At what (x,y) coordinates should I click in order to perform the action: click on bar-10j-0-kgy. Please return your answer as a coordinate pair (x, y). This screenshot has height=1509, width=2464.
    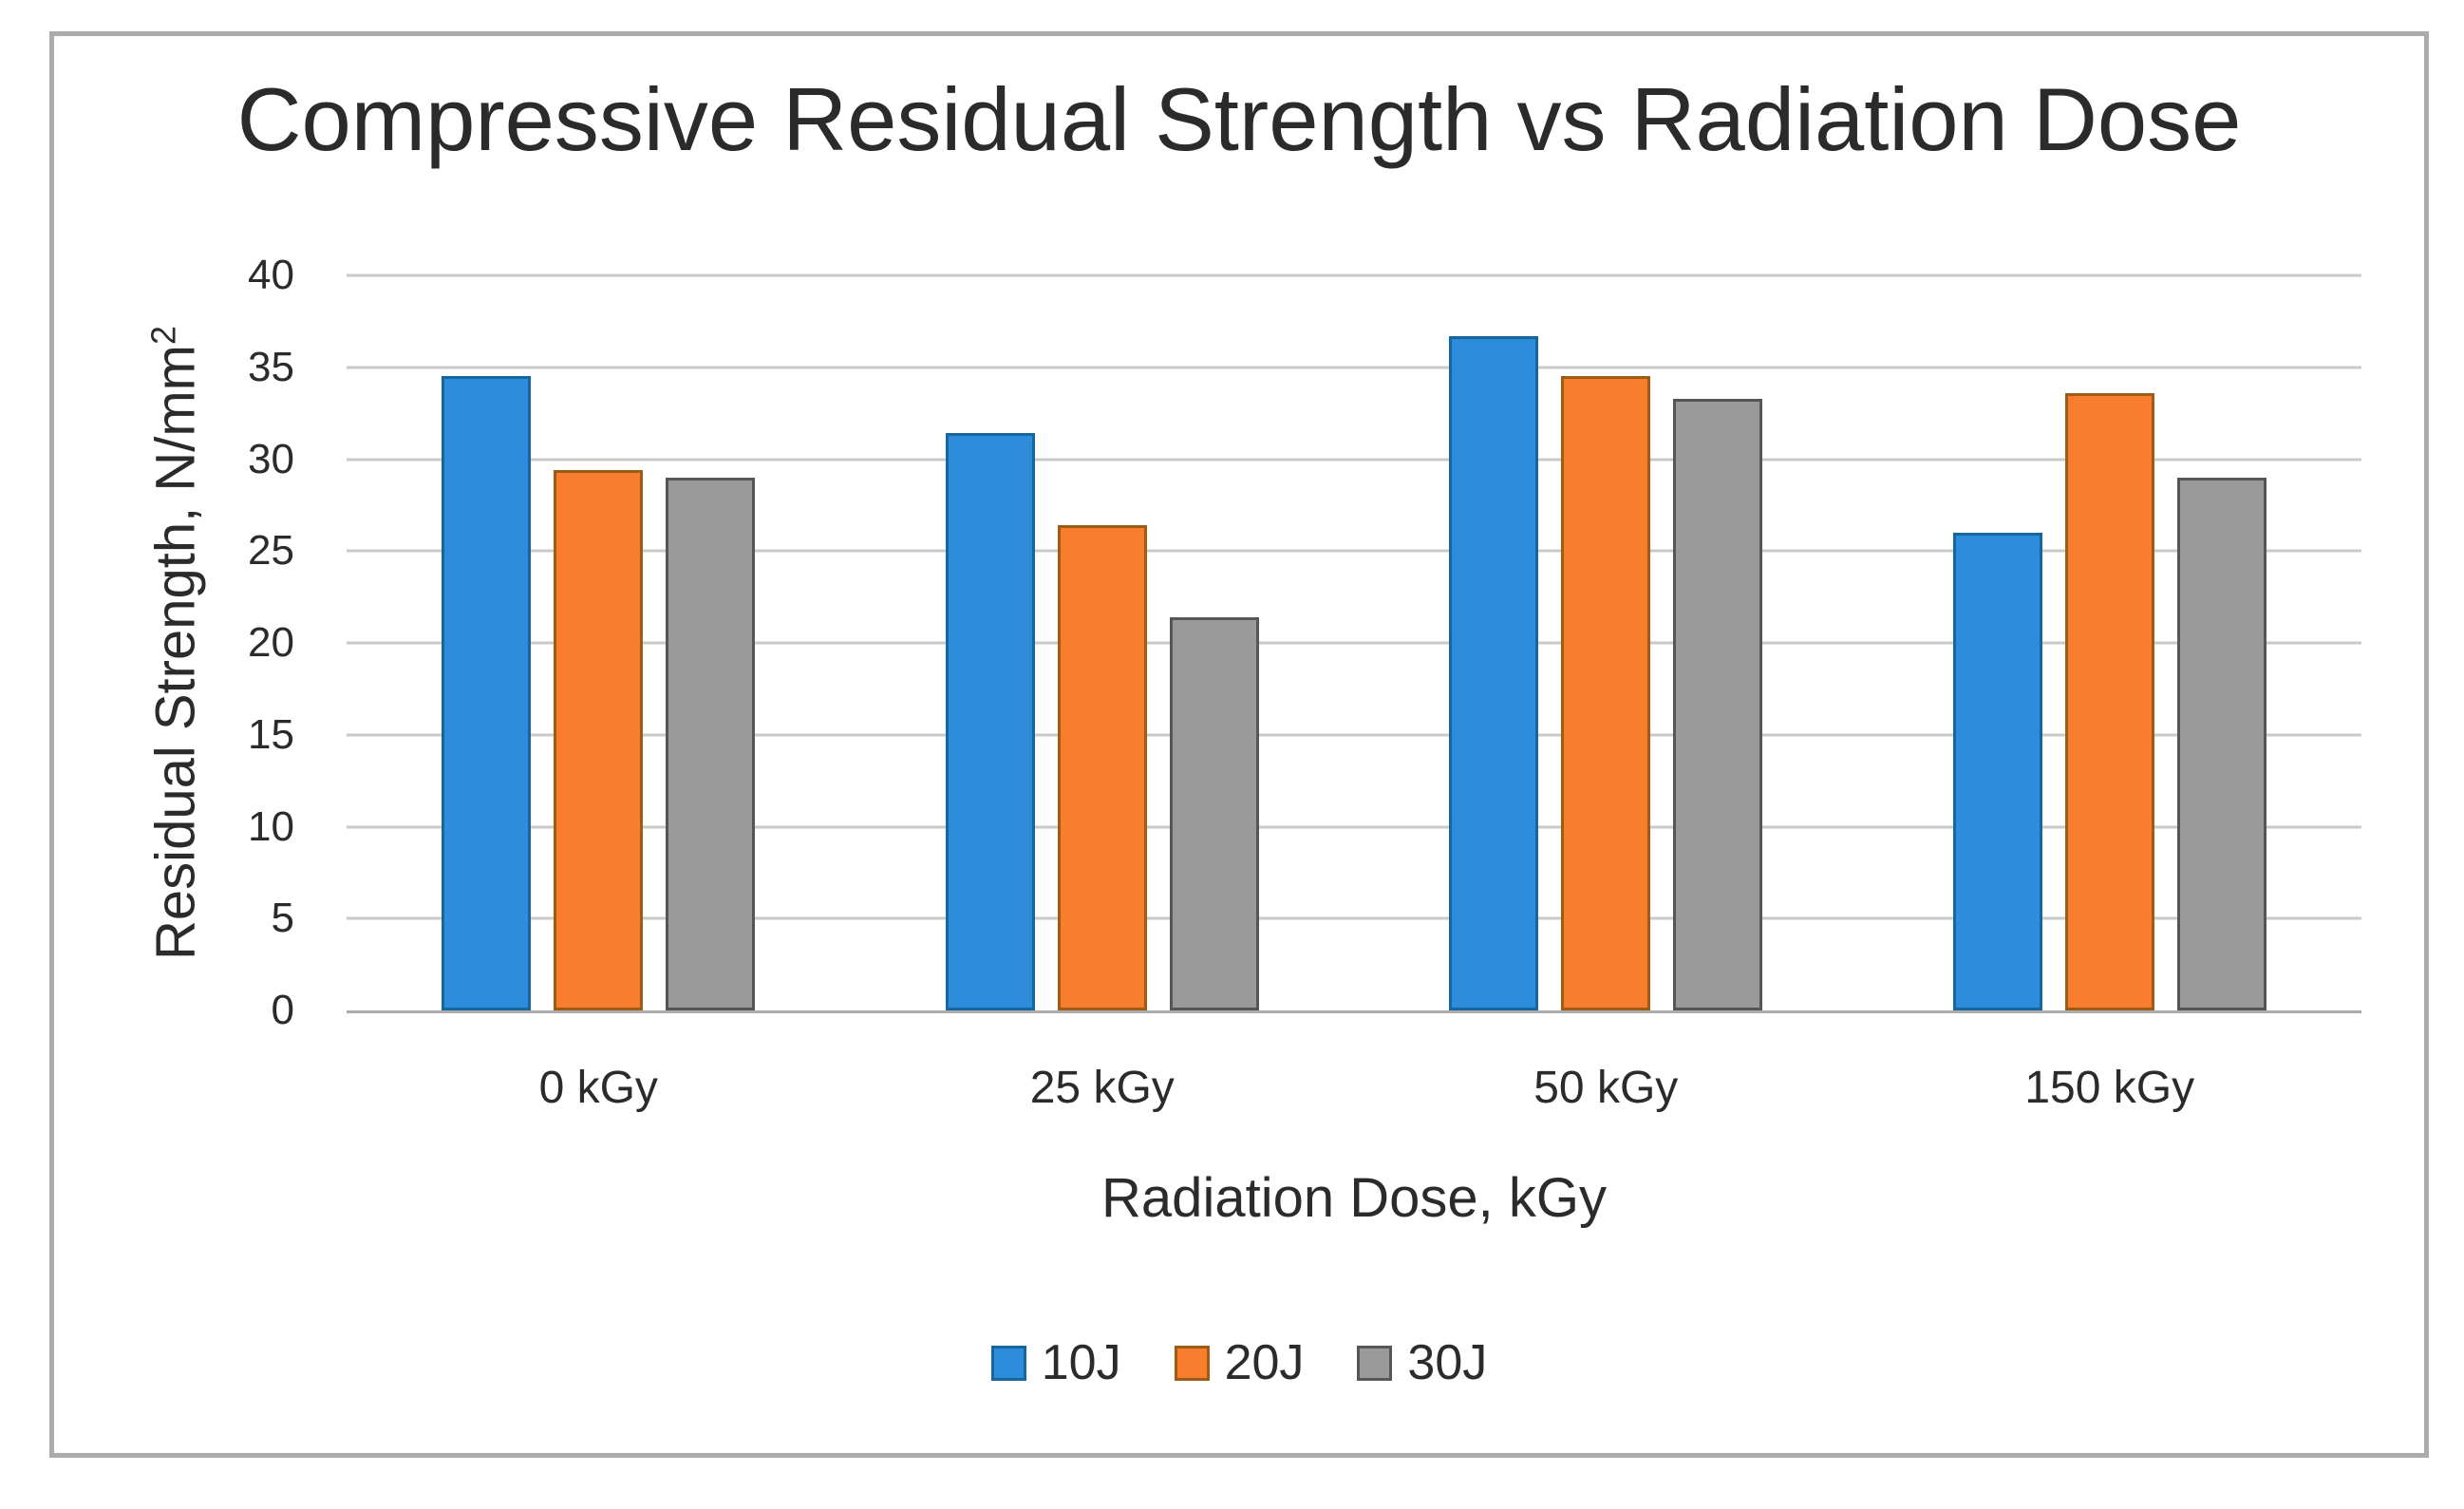
    Looking at the image, I should click on (487, 693).